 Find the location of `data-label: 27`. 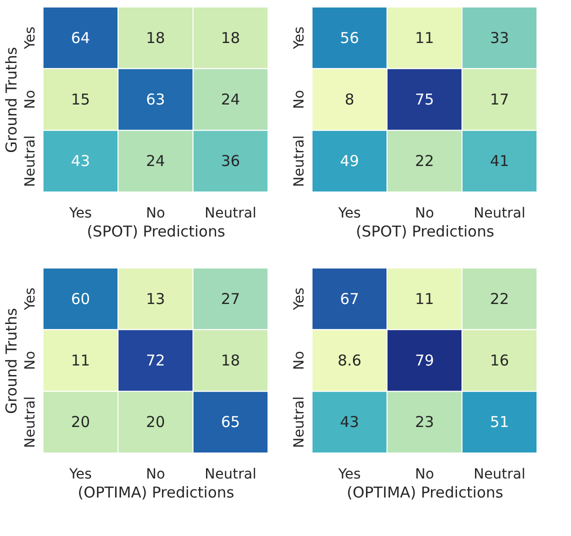

data-label: 27 is located at coordinates (230, 299).